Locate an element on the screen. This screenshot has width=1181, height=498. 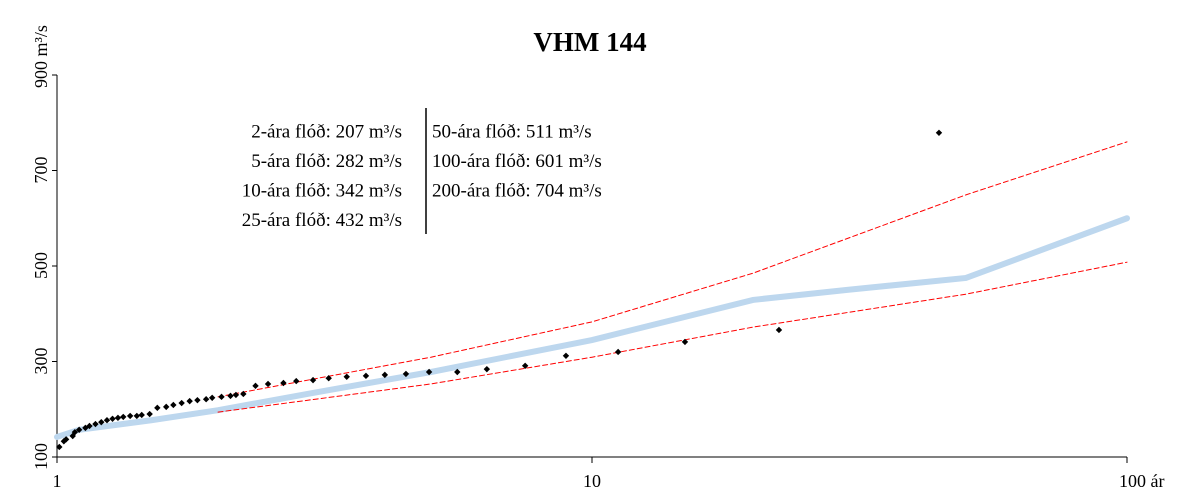
annotation: 25-ára flóð: 432 m³/s is located at coordinates (322, 220).